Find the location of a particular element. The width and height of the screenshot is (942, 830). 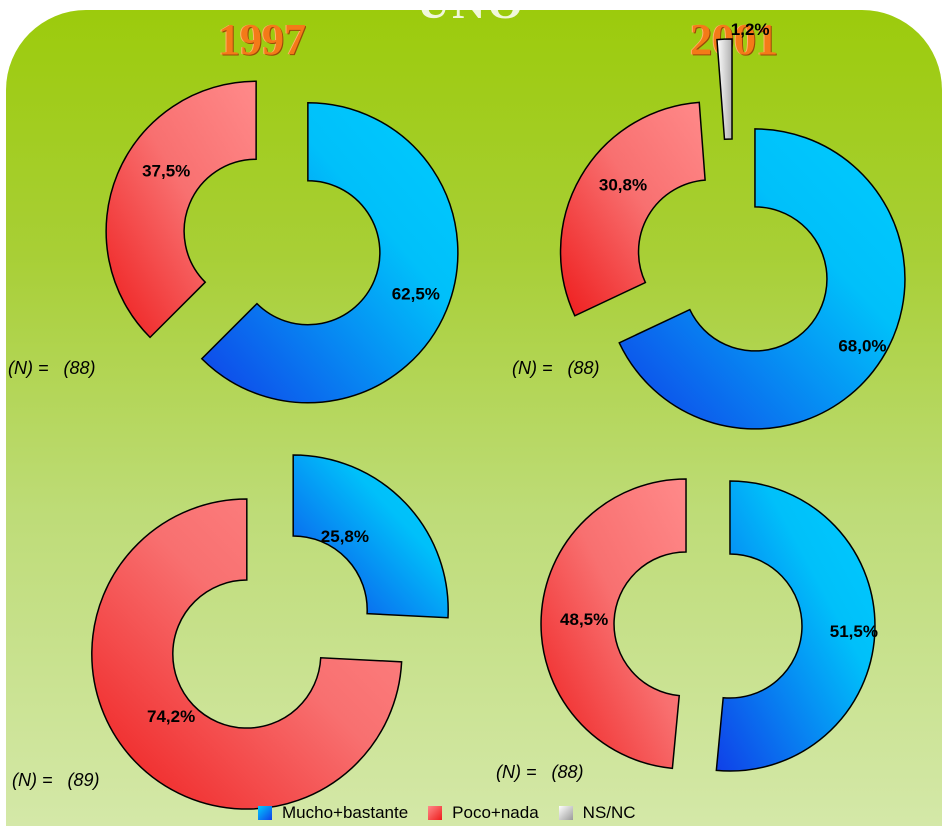

legend-label-mucho-bastante: Mucho+bastante is located at coordinates (345, 812).